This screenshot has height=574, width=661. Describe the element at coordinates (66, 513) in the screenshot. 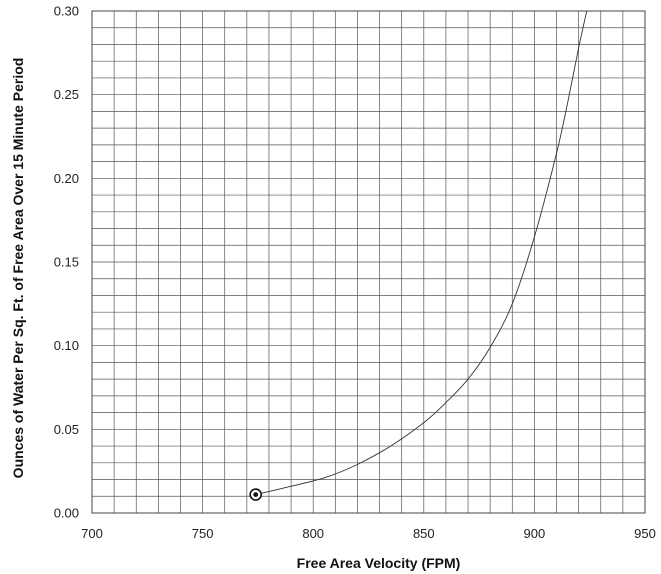

I see `y-tick-label: 0.00` at that location.